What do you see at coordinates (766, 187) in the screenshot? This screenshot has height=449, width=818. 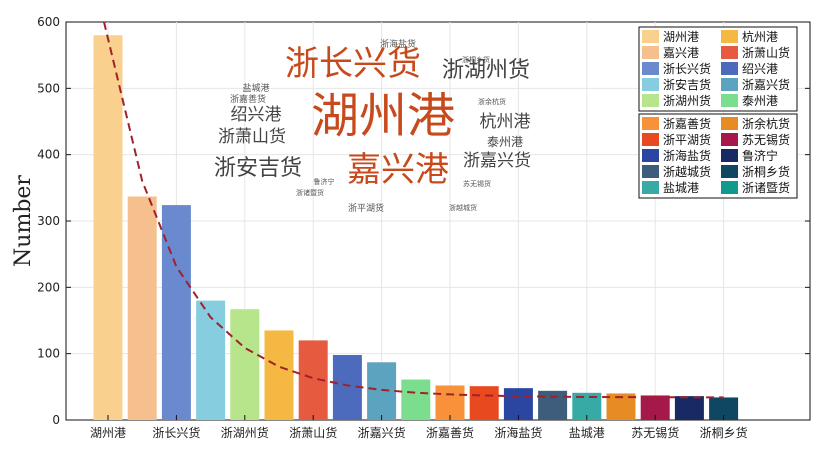 I see `legend-label: 浙诸暨货` at bounding box center [766, 187].